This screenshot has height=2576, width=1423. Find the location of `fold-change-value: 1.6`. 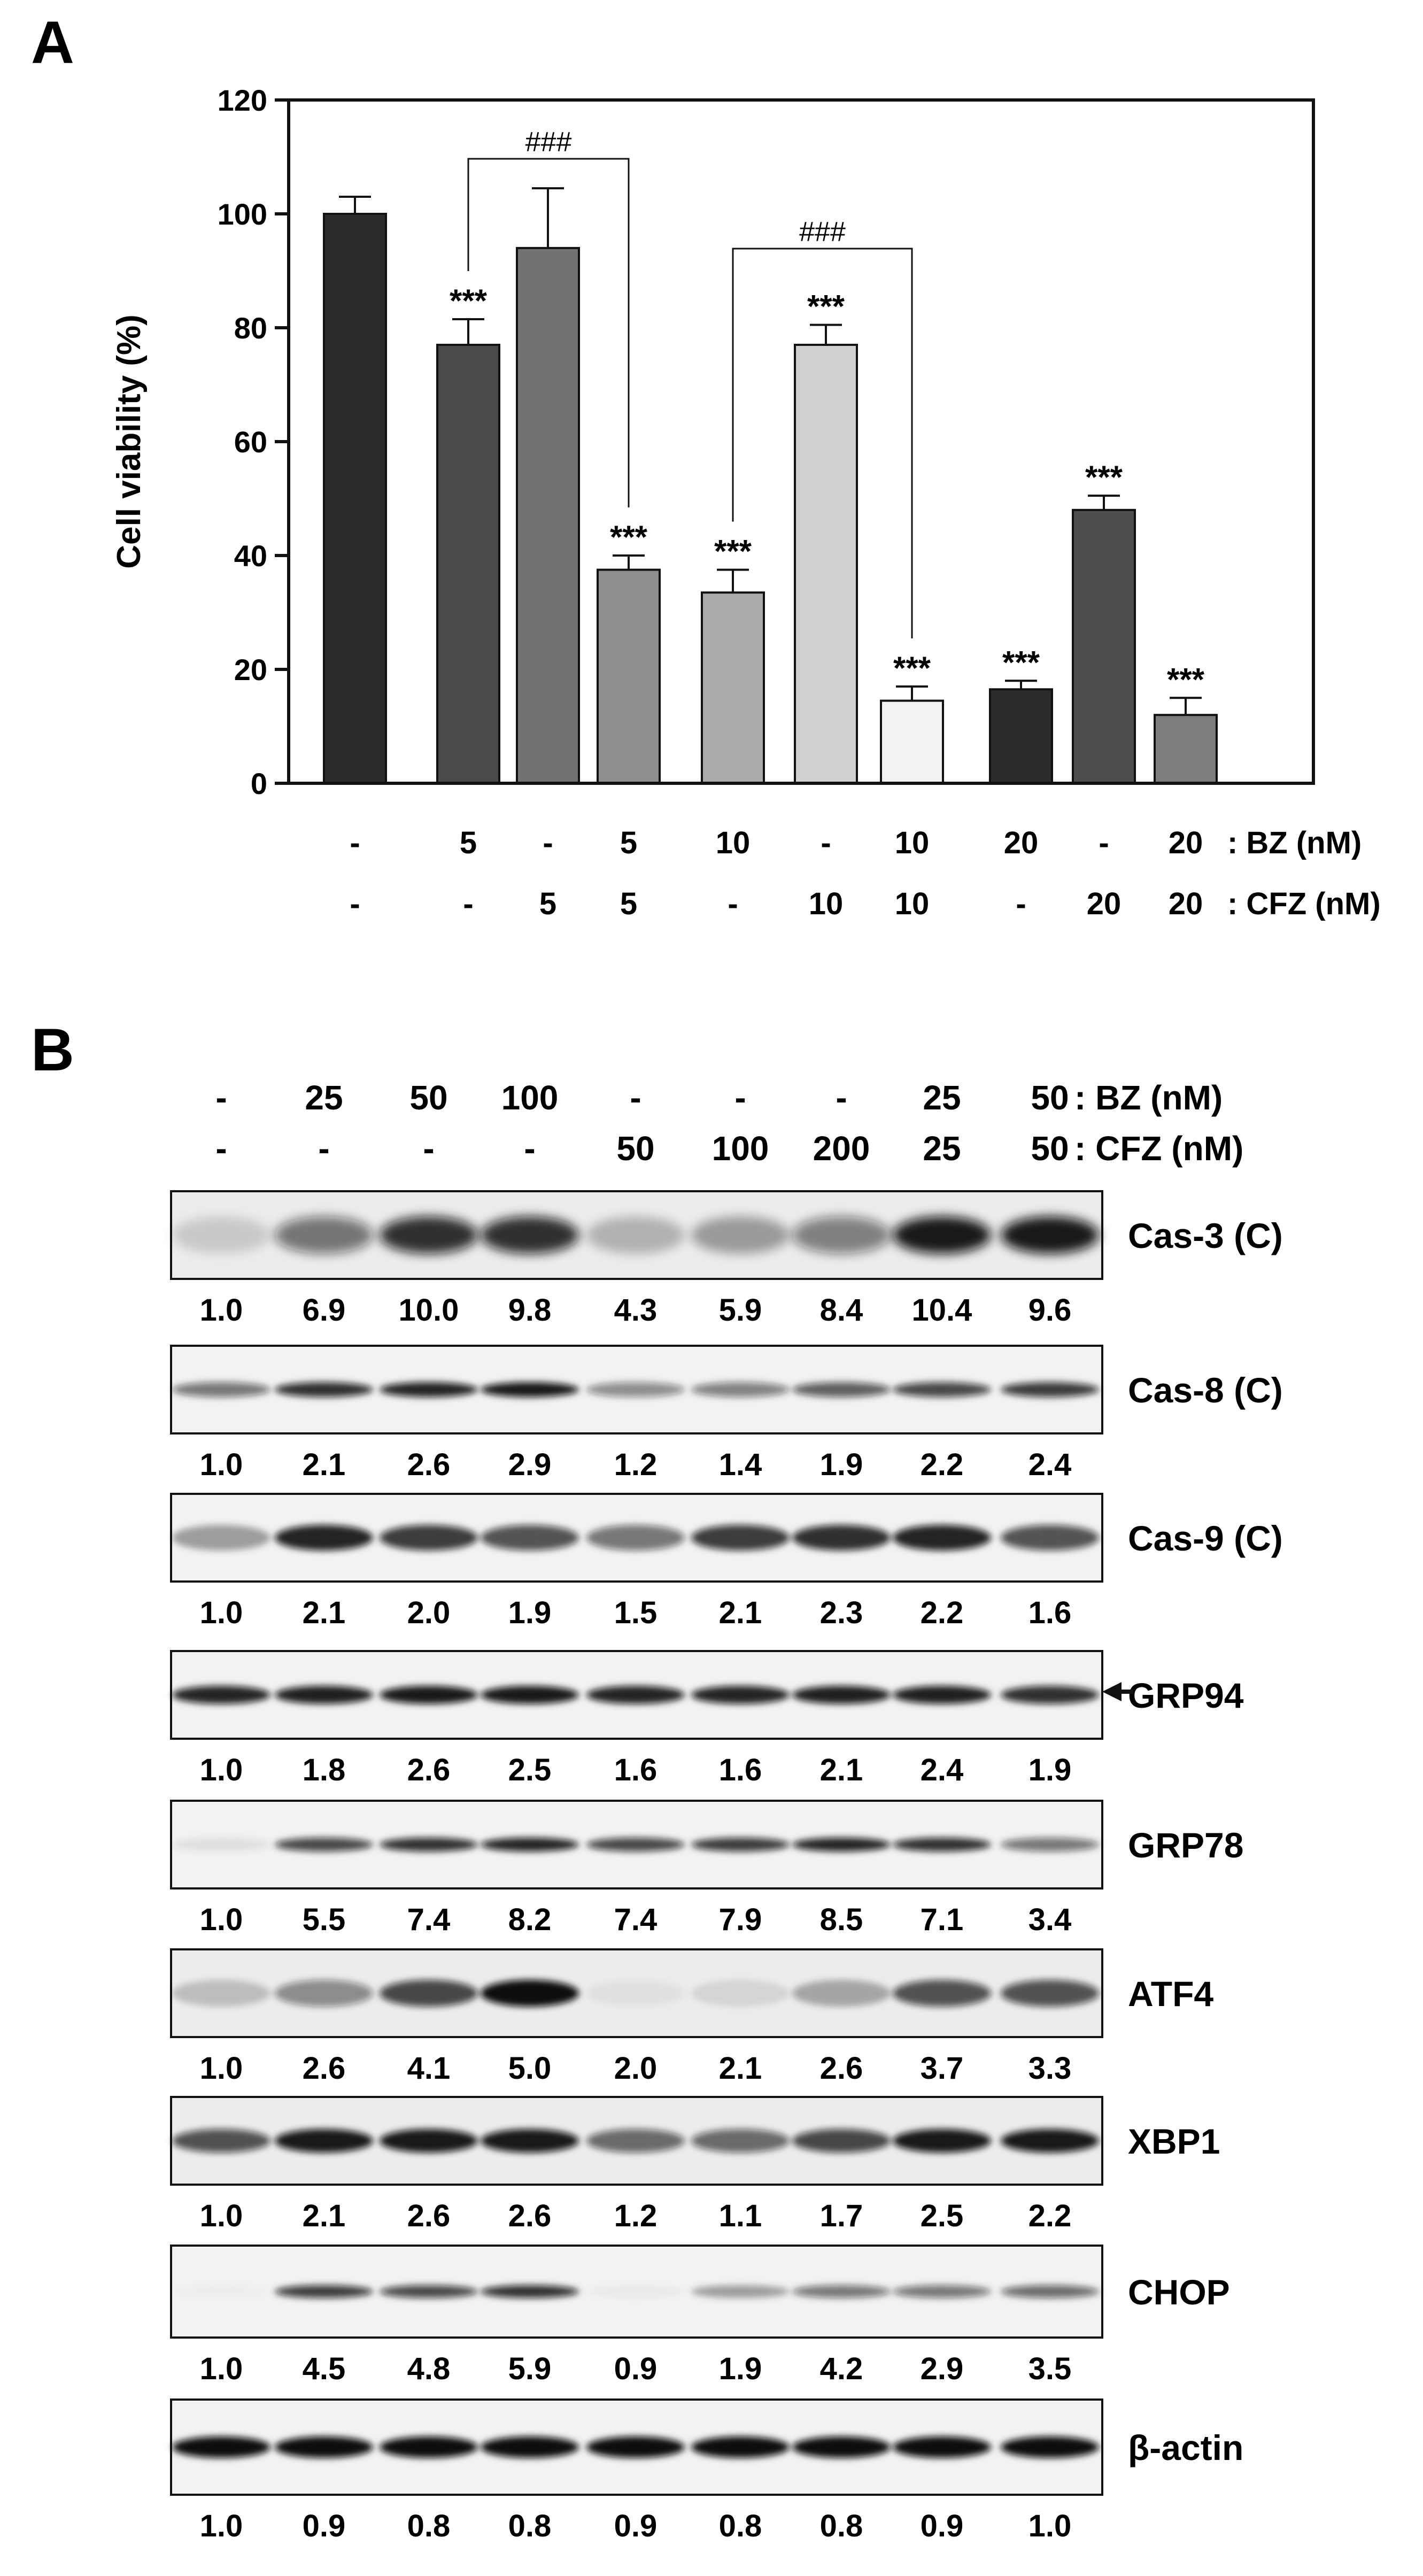

fold-change-value: 1.6 is located at coordinates (740, 1770).